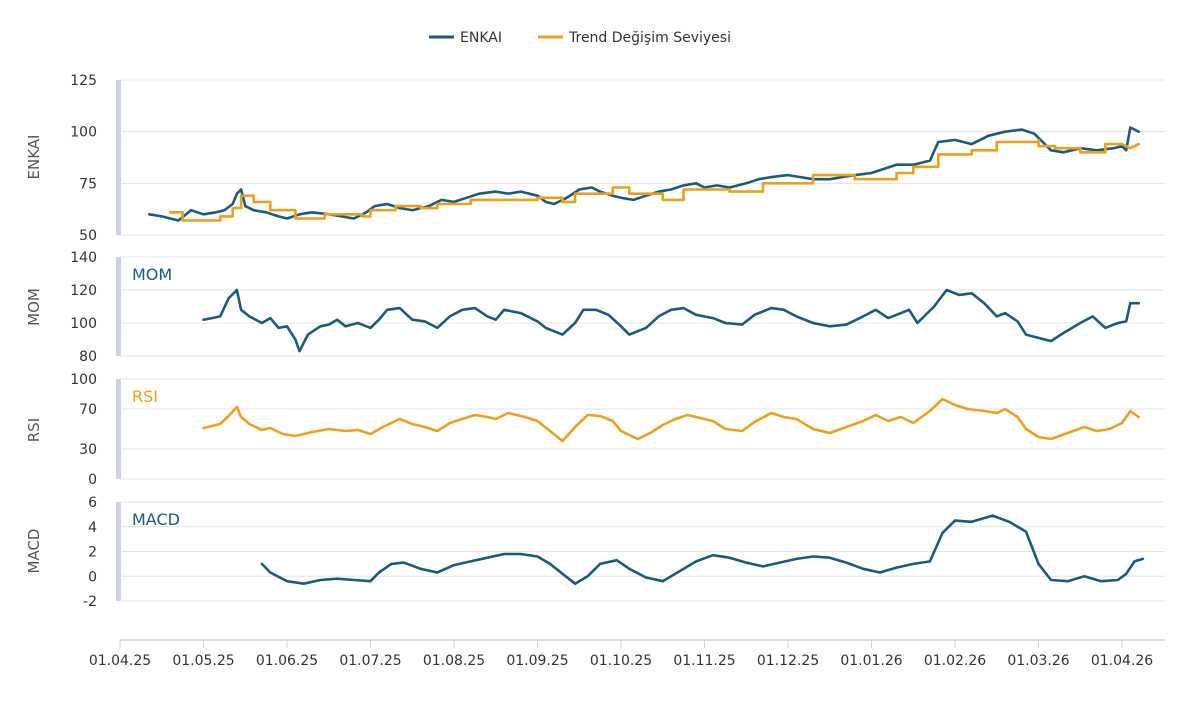  What do you see at coordinates (955, 661) in the screenshot?
I see `x-tick-label: 01.02.26` at bounding box center [955, 661].